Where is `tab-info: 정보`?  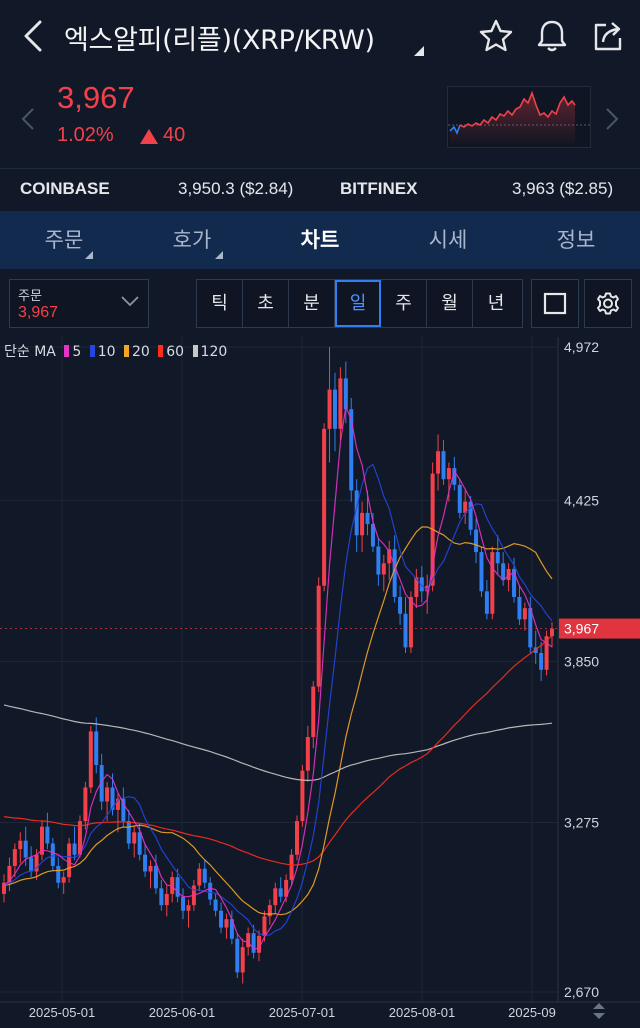 tab-info: 정보 is located at coordinates (576, 240).